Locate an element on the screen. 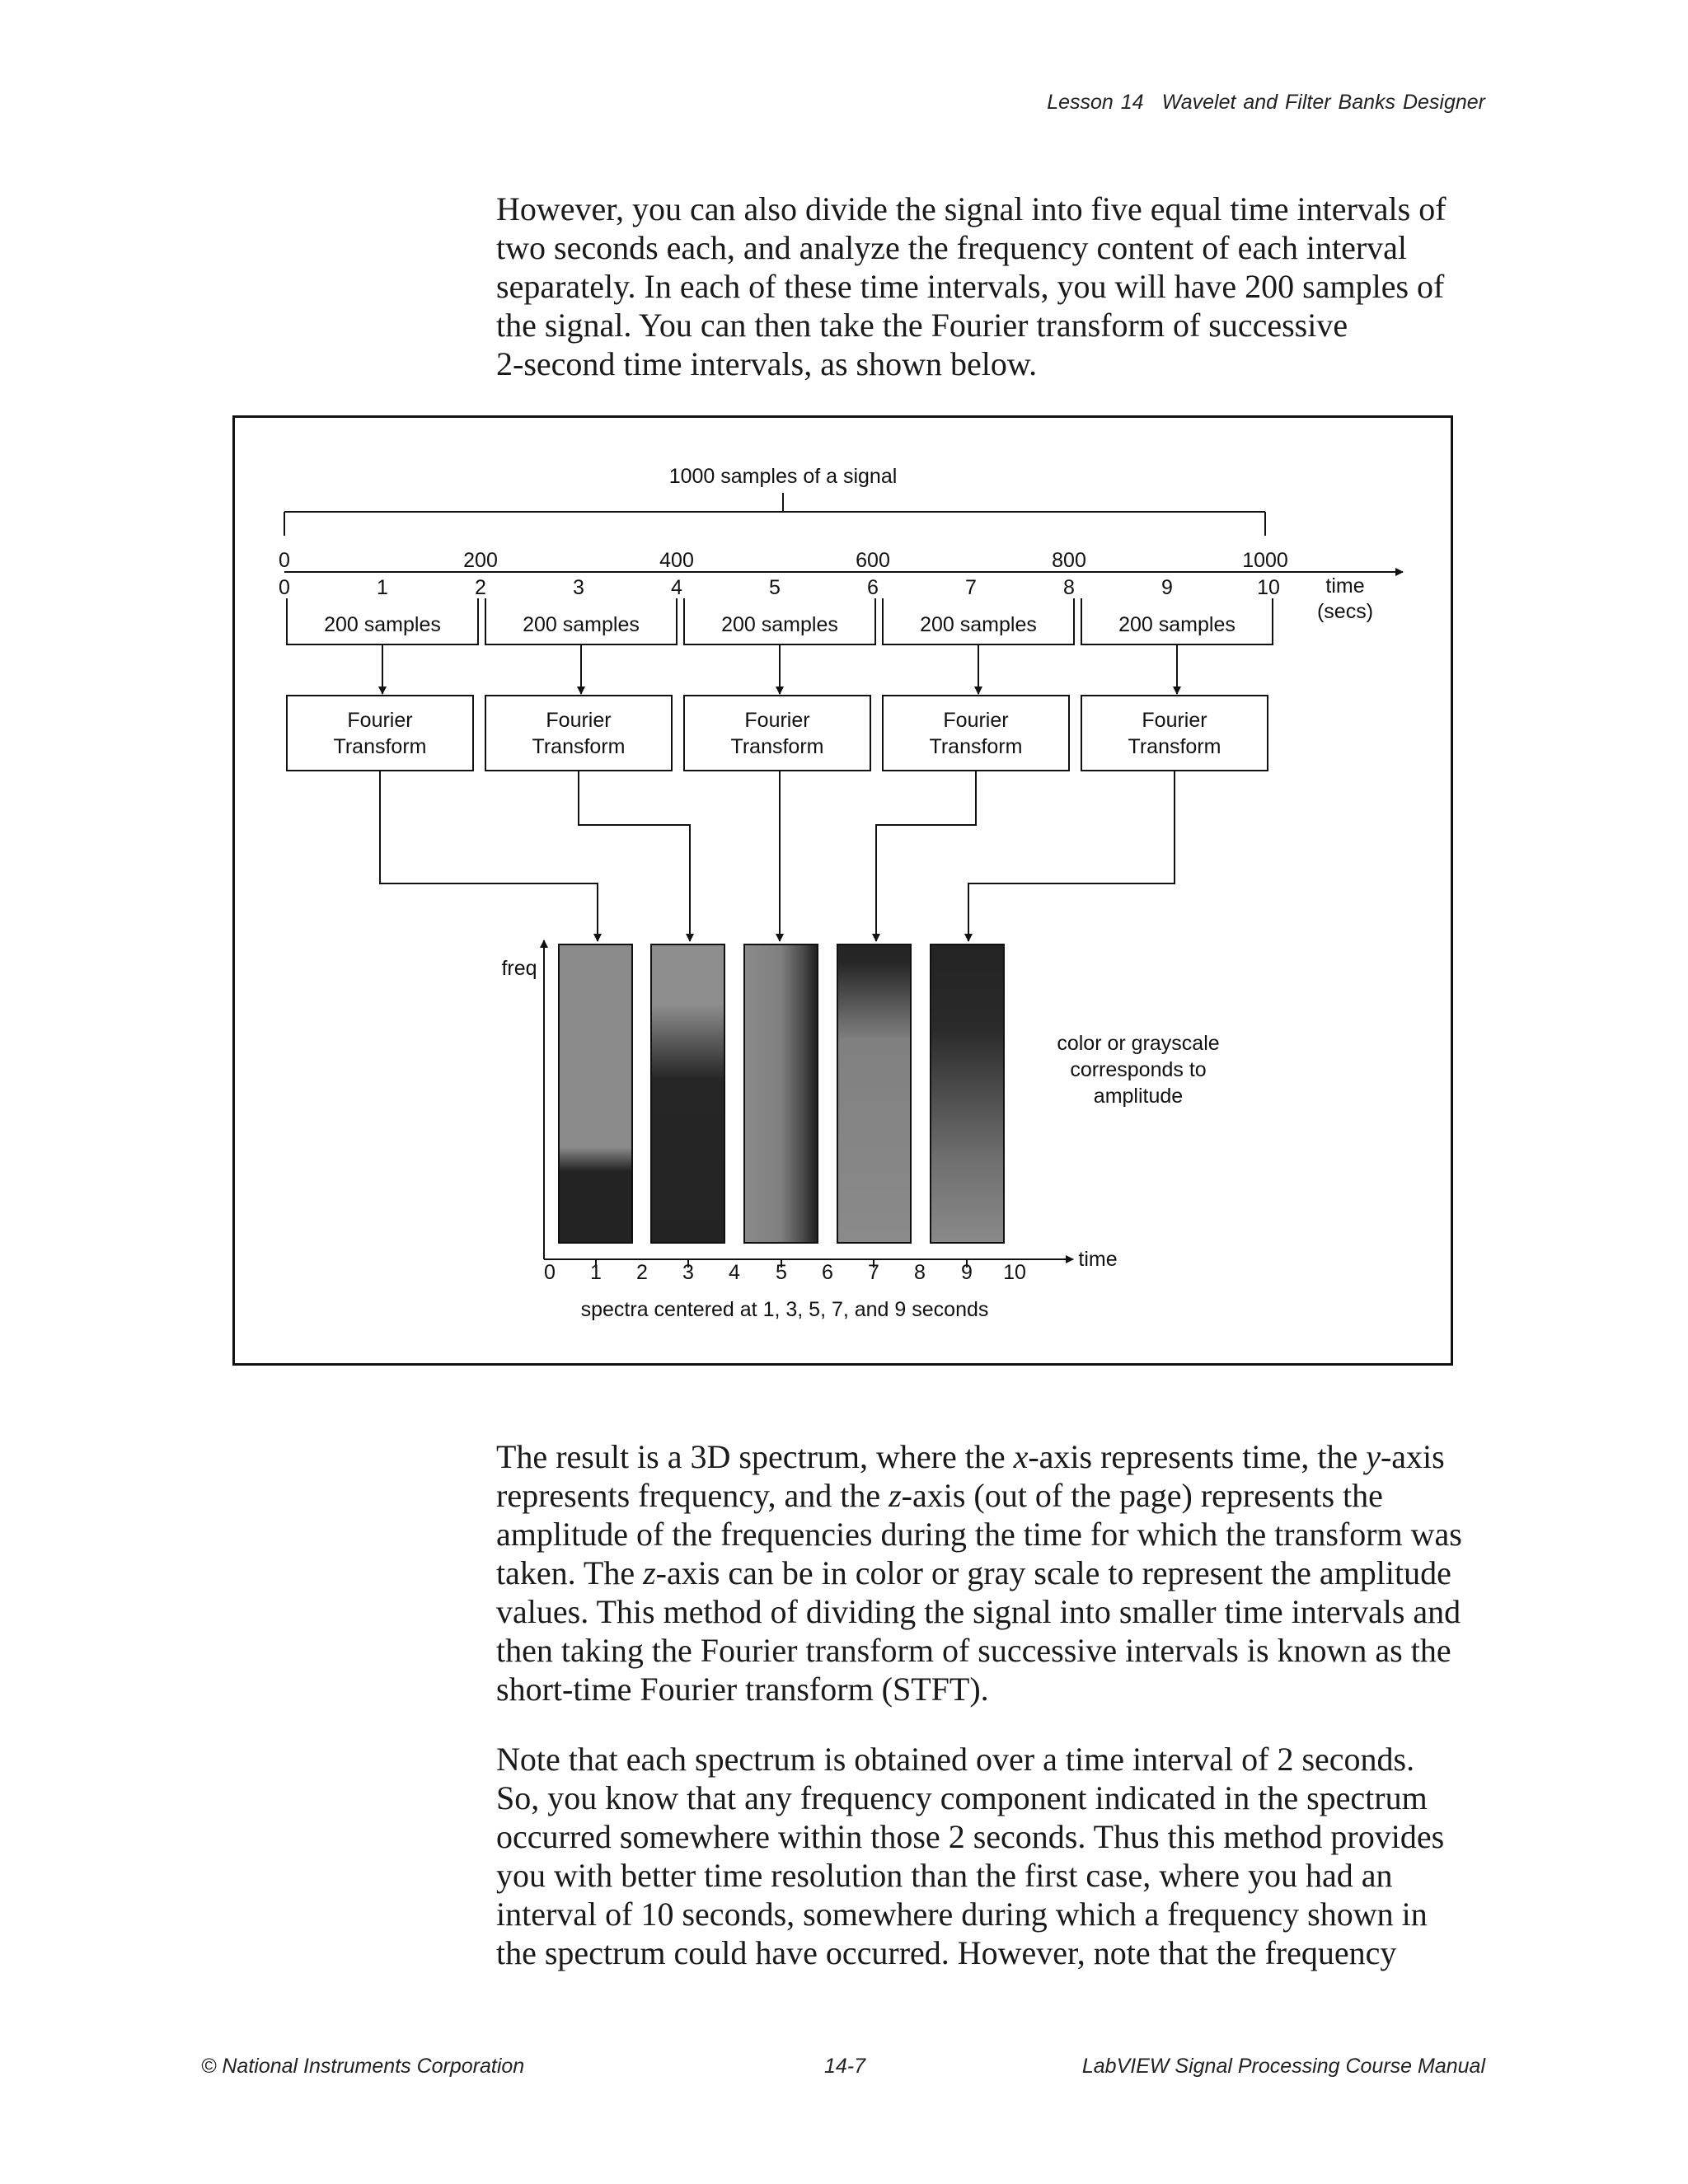 The height and width of the screenshot is (2184, 1688). bottom-tick: 4 is located at coordinates (734, 1272).